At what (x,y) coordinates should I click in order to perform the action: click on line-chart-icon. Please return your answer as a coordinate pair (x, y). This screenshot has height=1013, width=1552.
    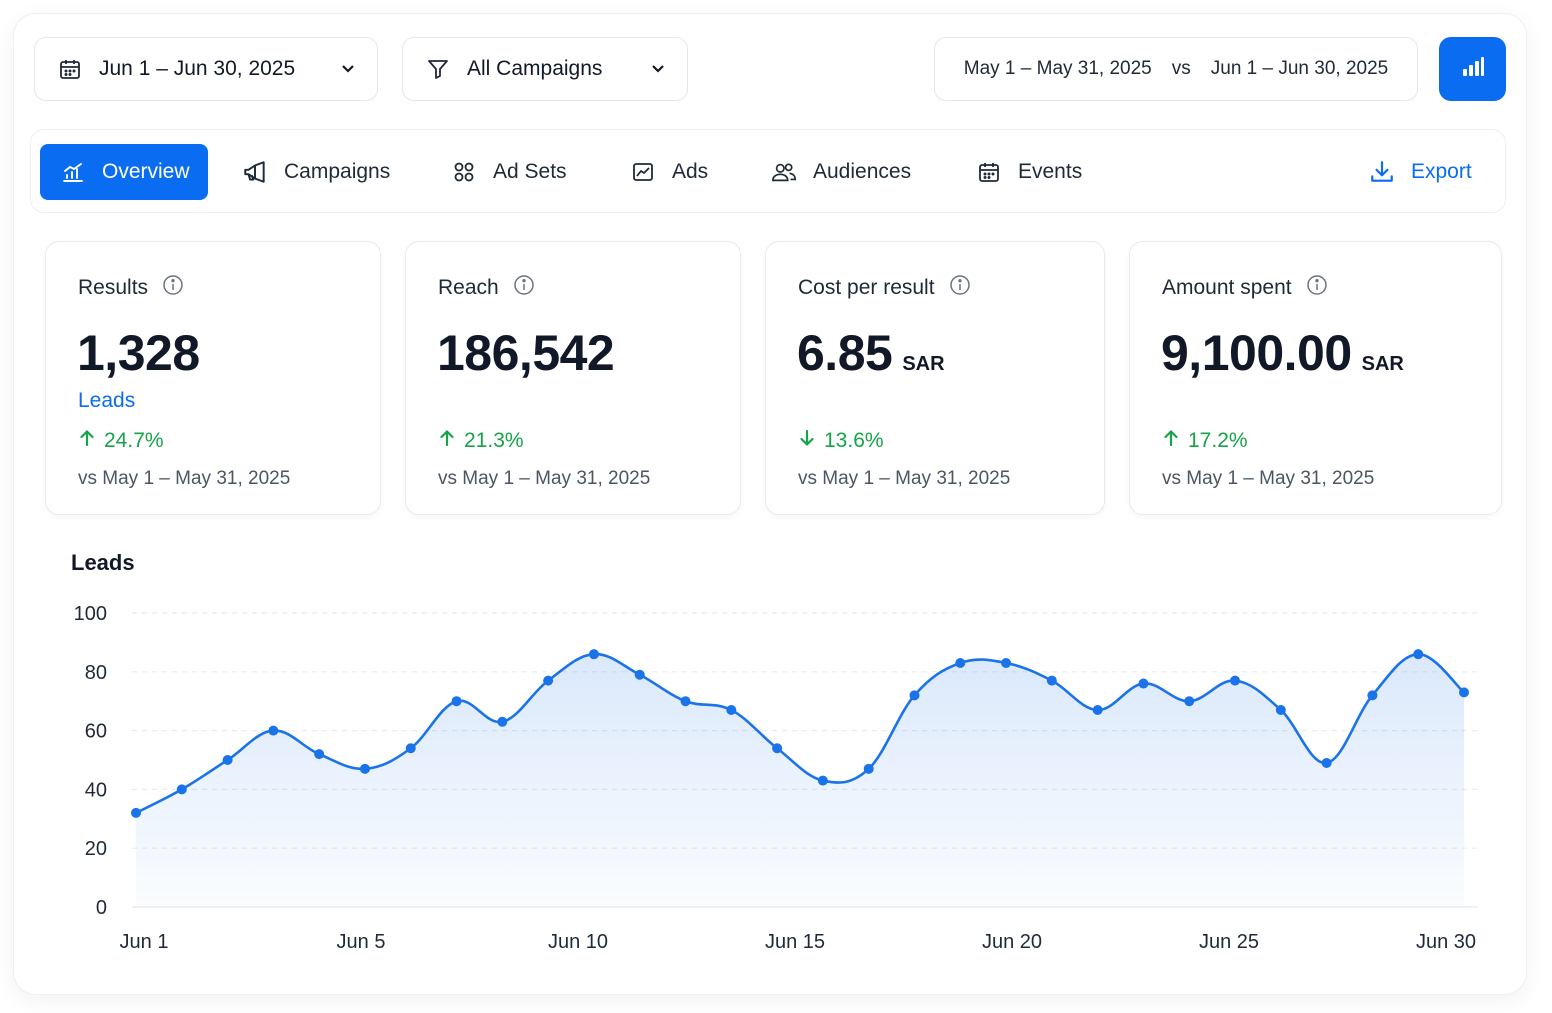
    Looking at the image, I should click on (643, 172).